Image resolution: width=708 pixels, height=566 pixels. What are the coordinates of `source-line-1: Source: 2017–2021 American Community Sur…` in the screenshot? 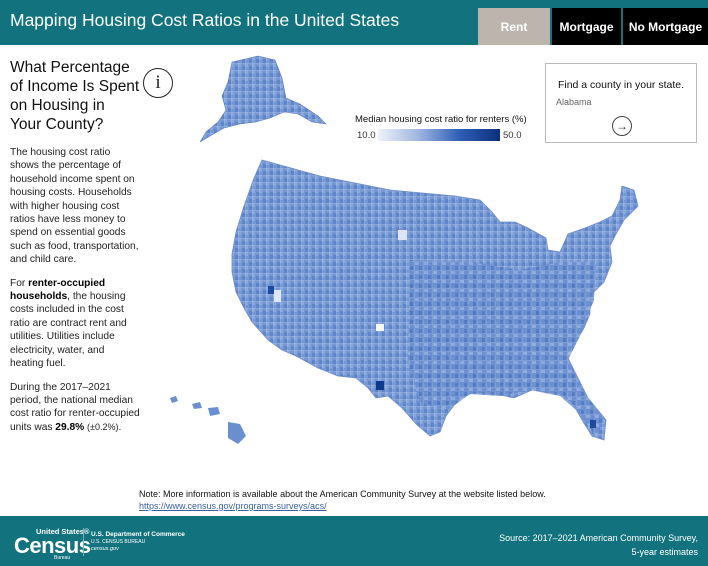 It's located at (598, 538).